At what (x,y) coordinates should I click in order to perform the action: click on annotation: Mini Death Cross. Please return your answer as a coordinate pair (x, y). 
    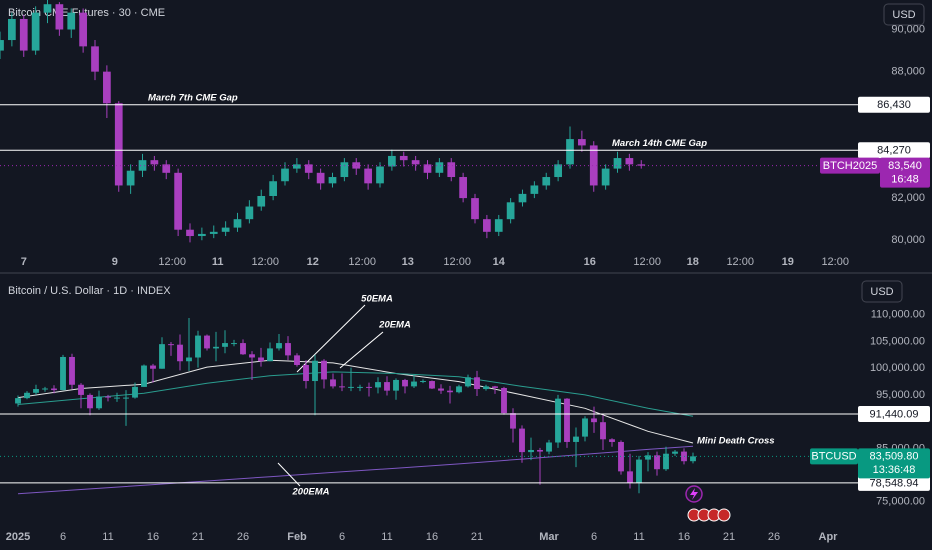
    Looking at the image, I should click on (736, 441).